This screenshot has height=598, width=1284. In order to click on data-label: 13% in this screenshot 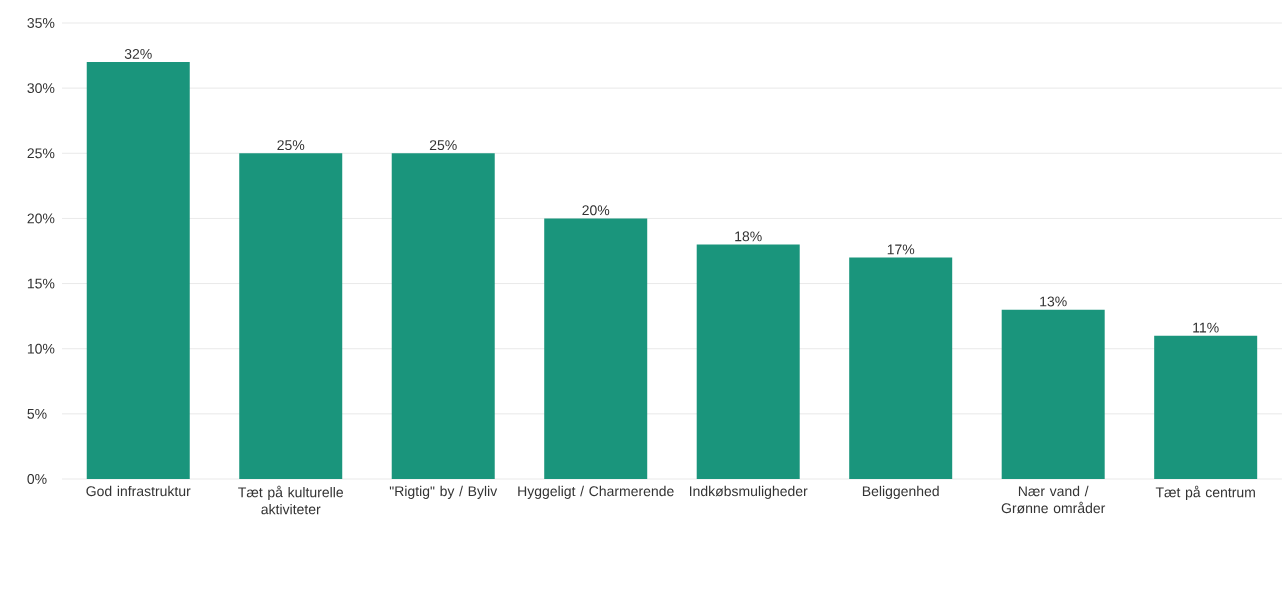, I will do `click(1053, 301)`.